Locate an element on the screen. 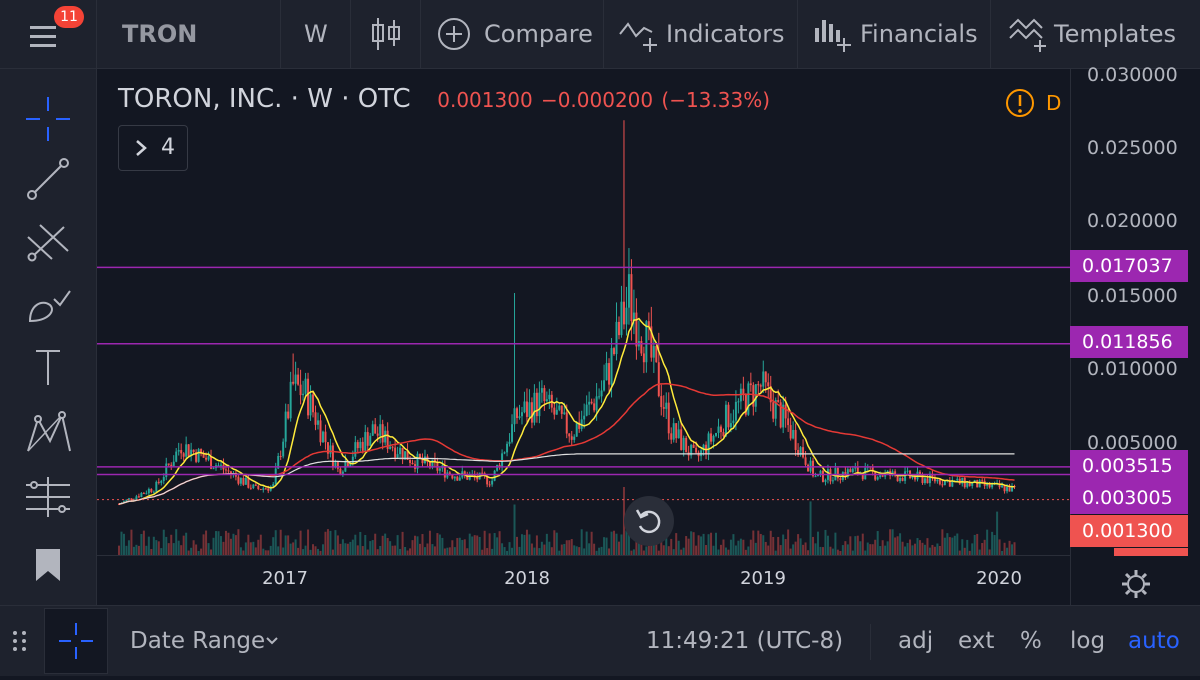 The width and height of the screenshot is (1200, 680). time-axis: 2017 2018 2019 2020 is located at coordinates (583, 580).